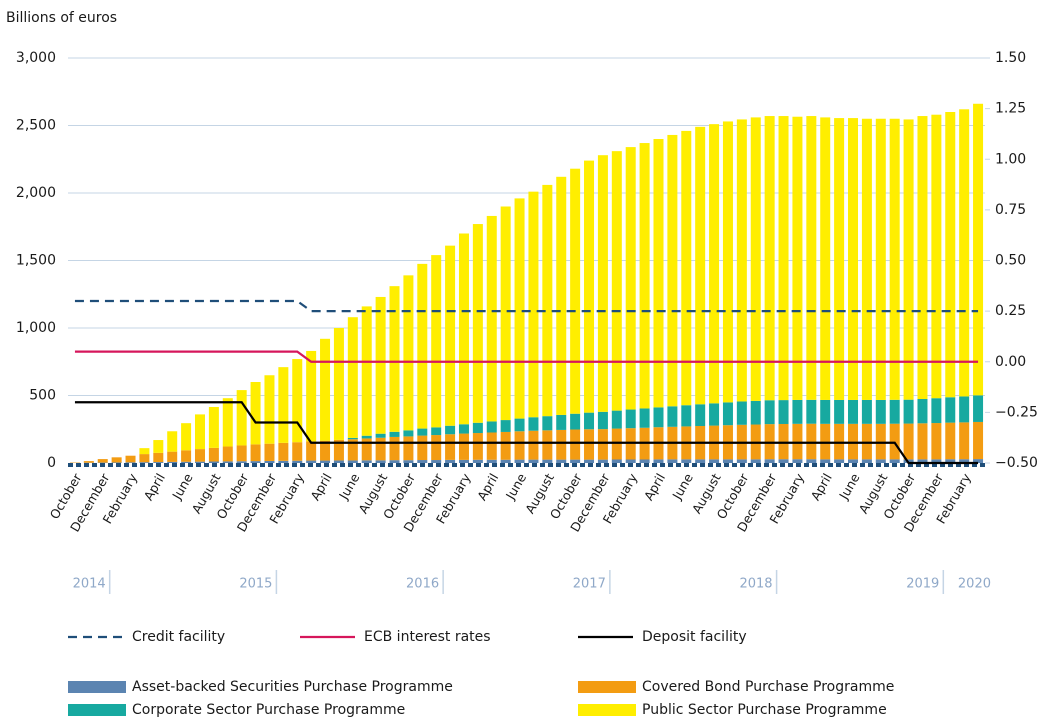 The image size is (1041, 727). Describe the element at coordinates (36, 58) in the screenshot. I see `y-tick-label: 3,000` at that location.